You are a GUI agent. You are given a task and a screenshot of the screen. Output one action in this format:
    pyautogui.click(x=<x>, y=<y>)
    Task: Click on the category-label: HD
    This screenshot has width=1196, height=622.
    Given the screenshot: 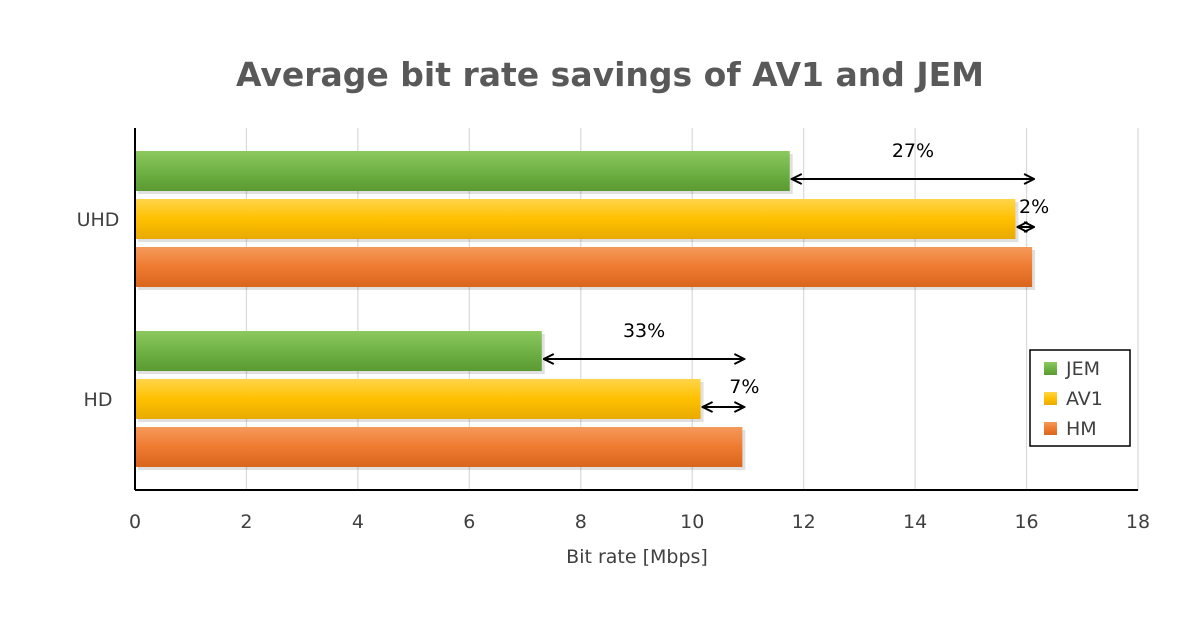 What is the action you would take?
    pyautogui.click(x=98, y=400)
    